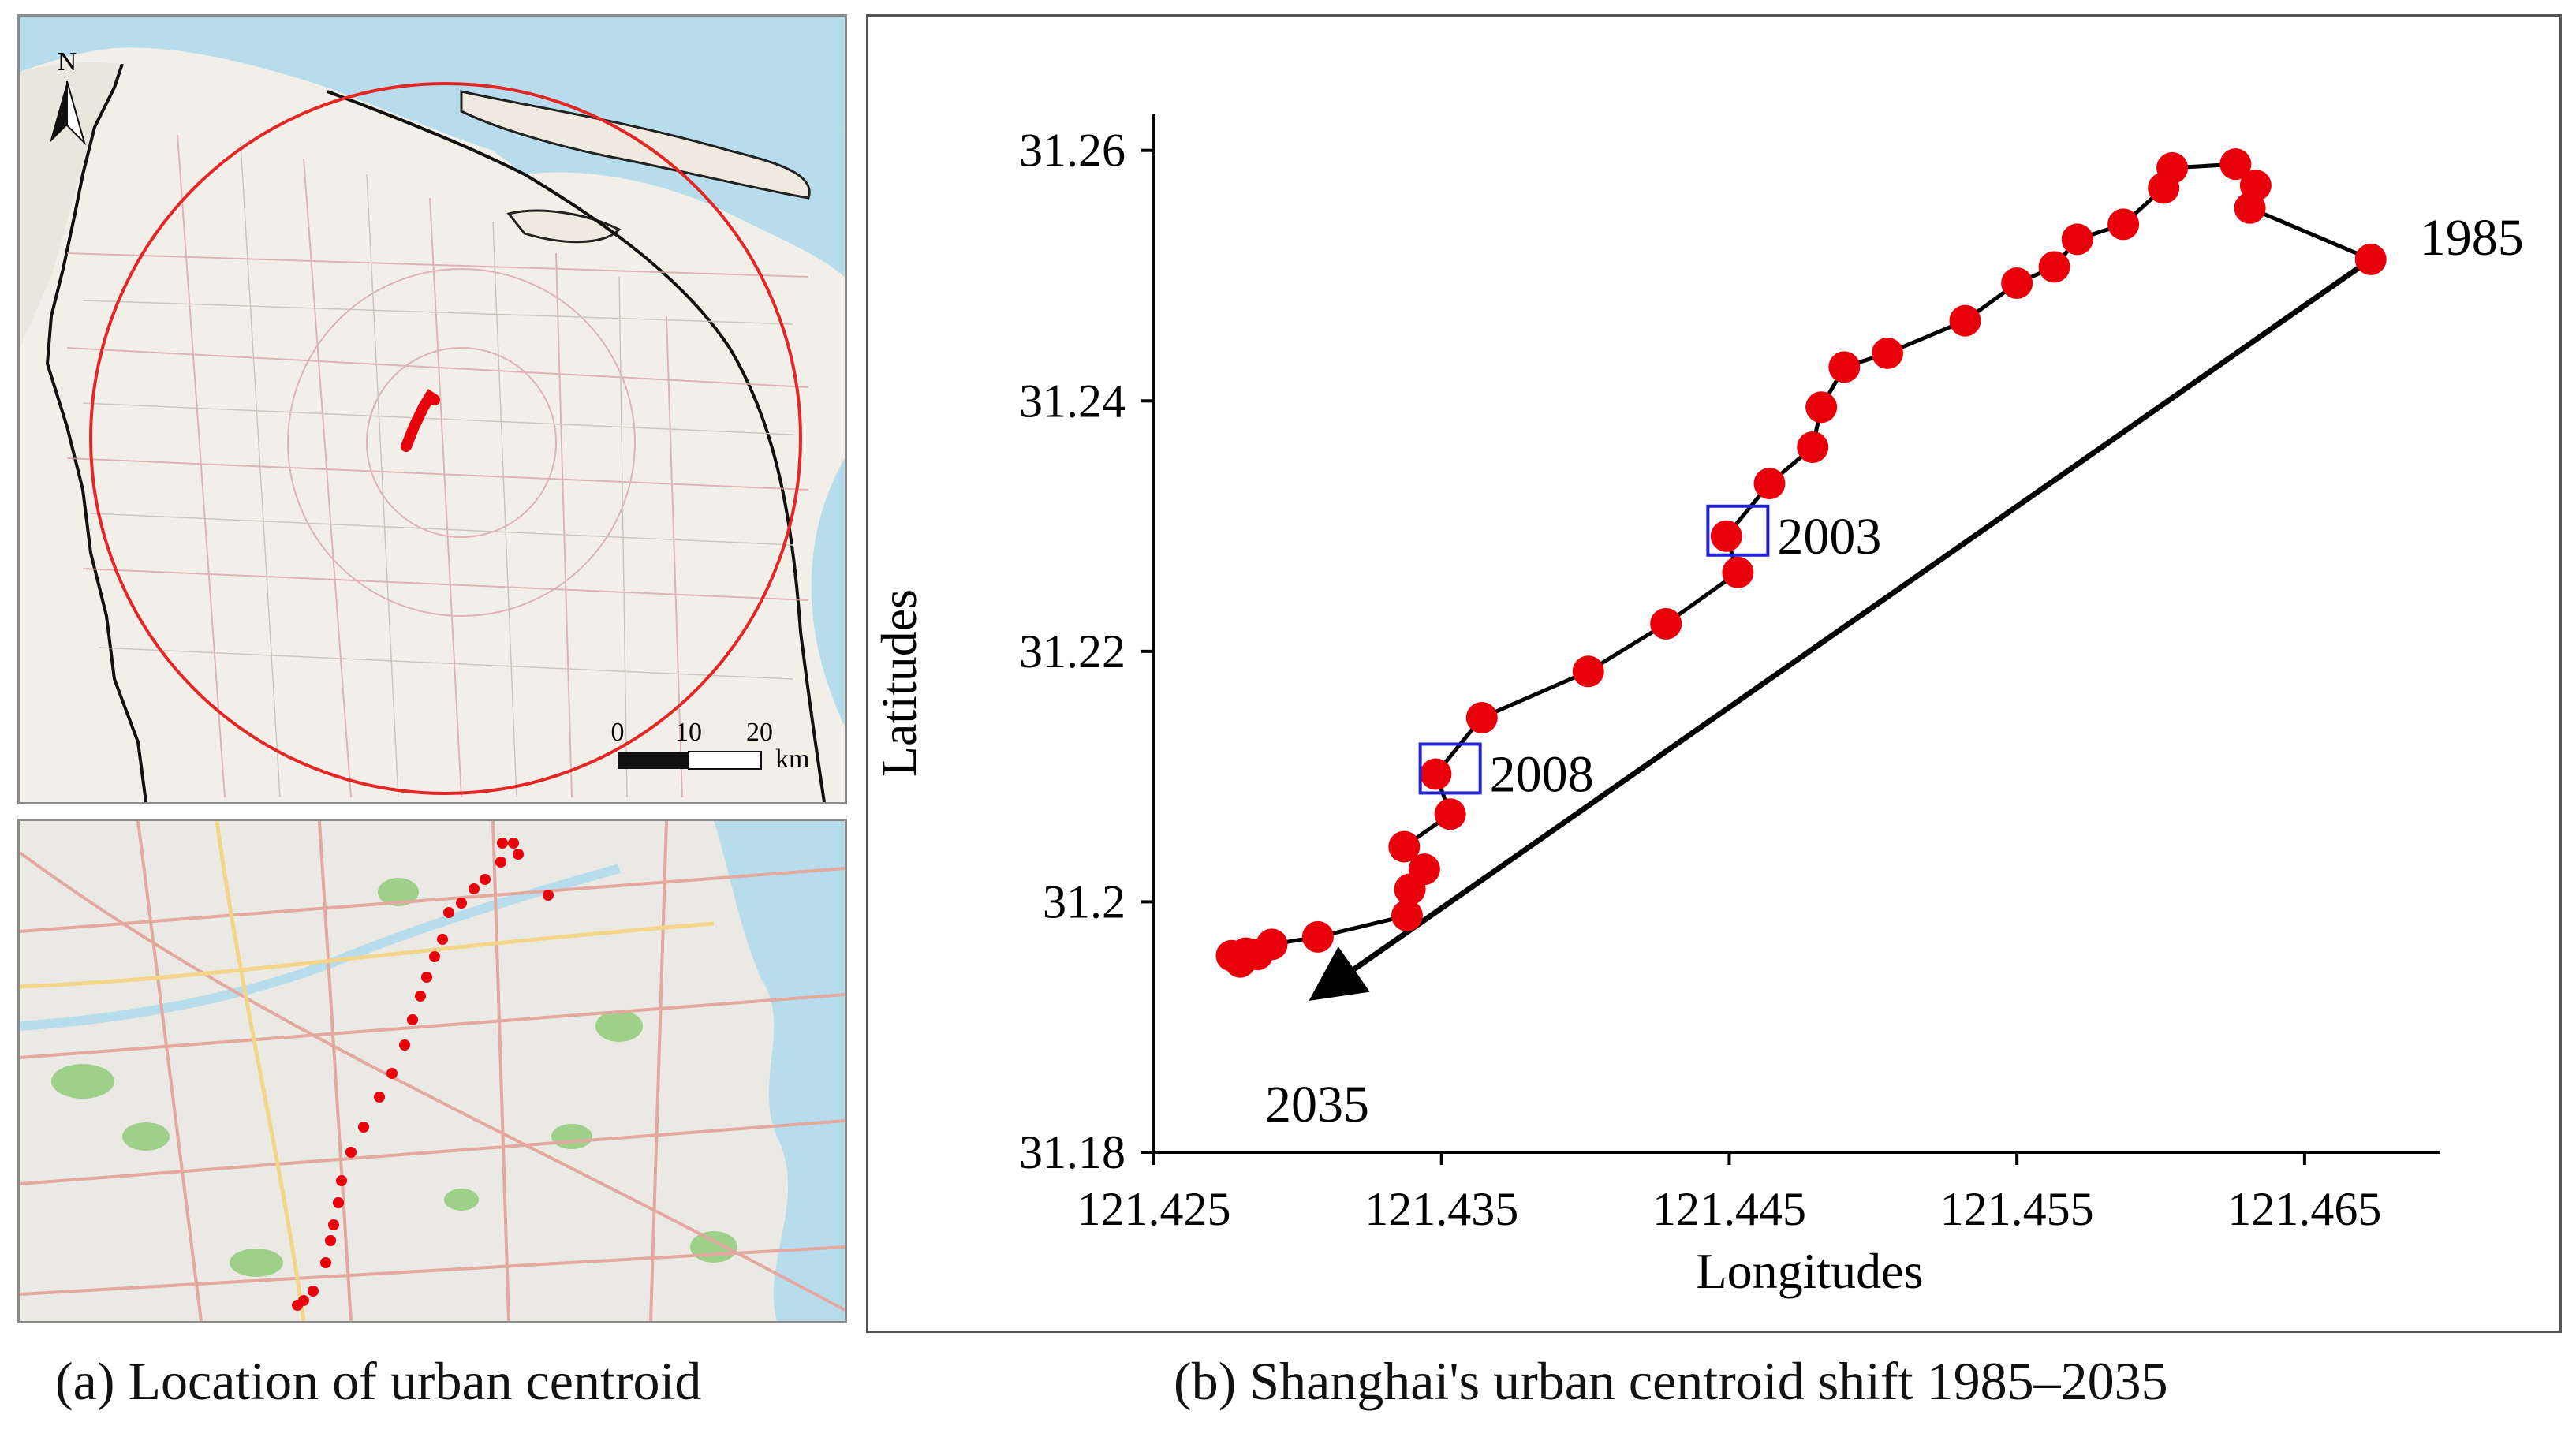  What do you see at coordinates (71, 205) in the screenshot?
I see `jiangsu-land` at bounding box center [71, 205].